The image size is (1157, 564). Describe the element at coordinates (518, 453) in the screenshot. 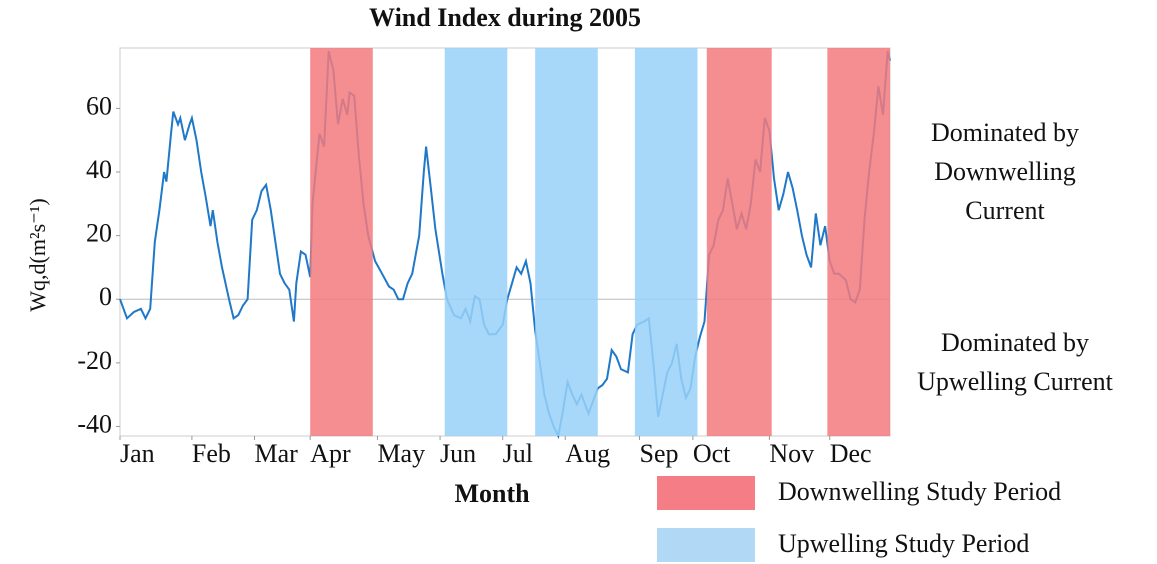

I see `x-tick-label: Jul` at that location.